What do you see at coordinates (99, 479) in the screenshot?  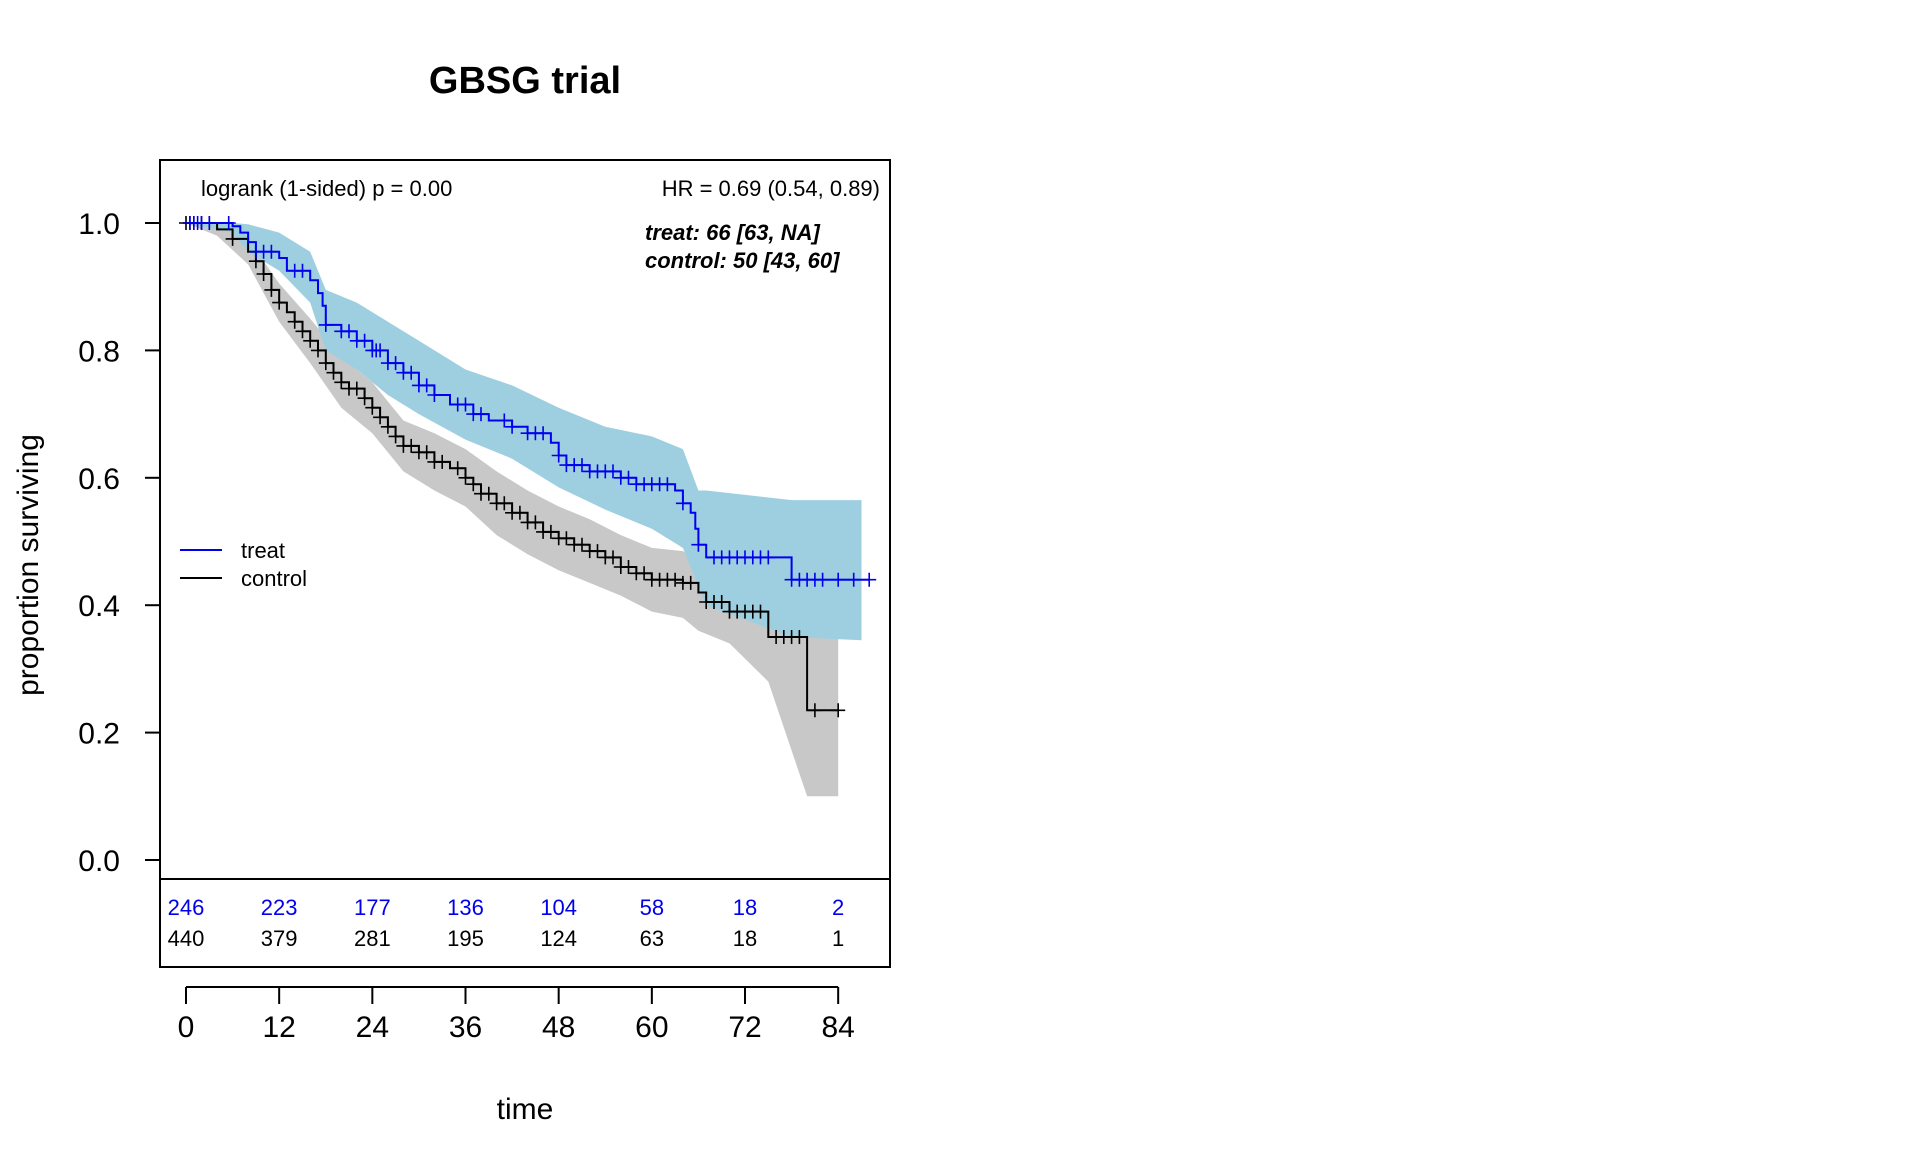 I see `y-tick-label: 0.6` at bounding box center [99, 479].